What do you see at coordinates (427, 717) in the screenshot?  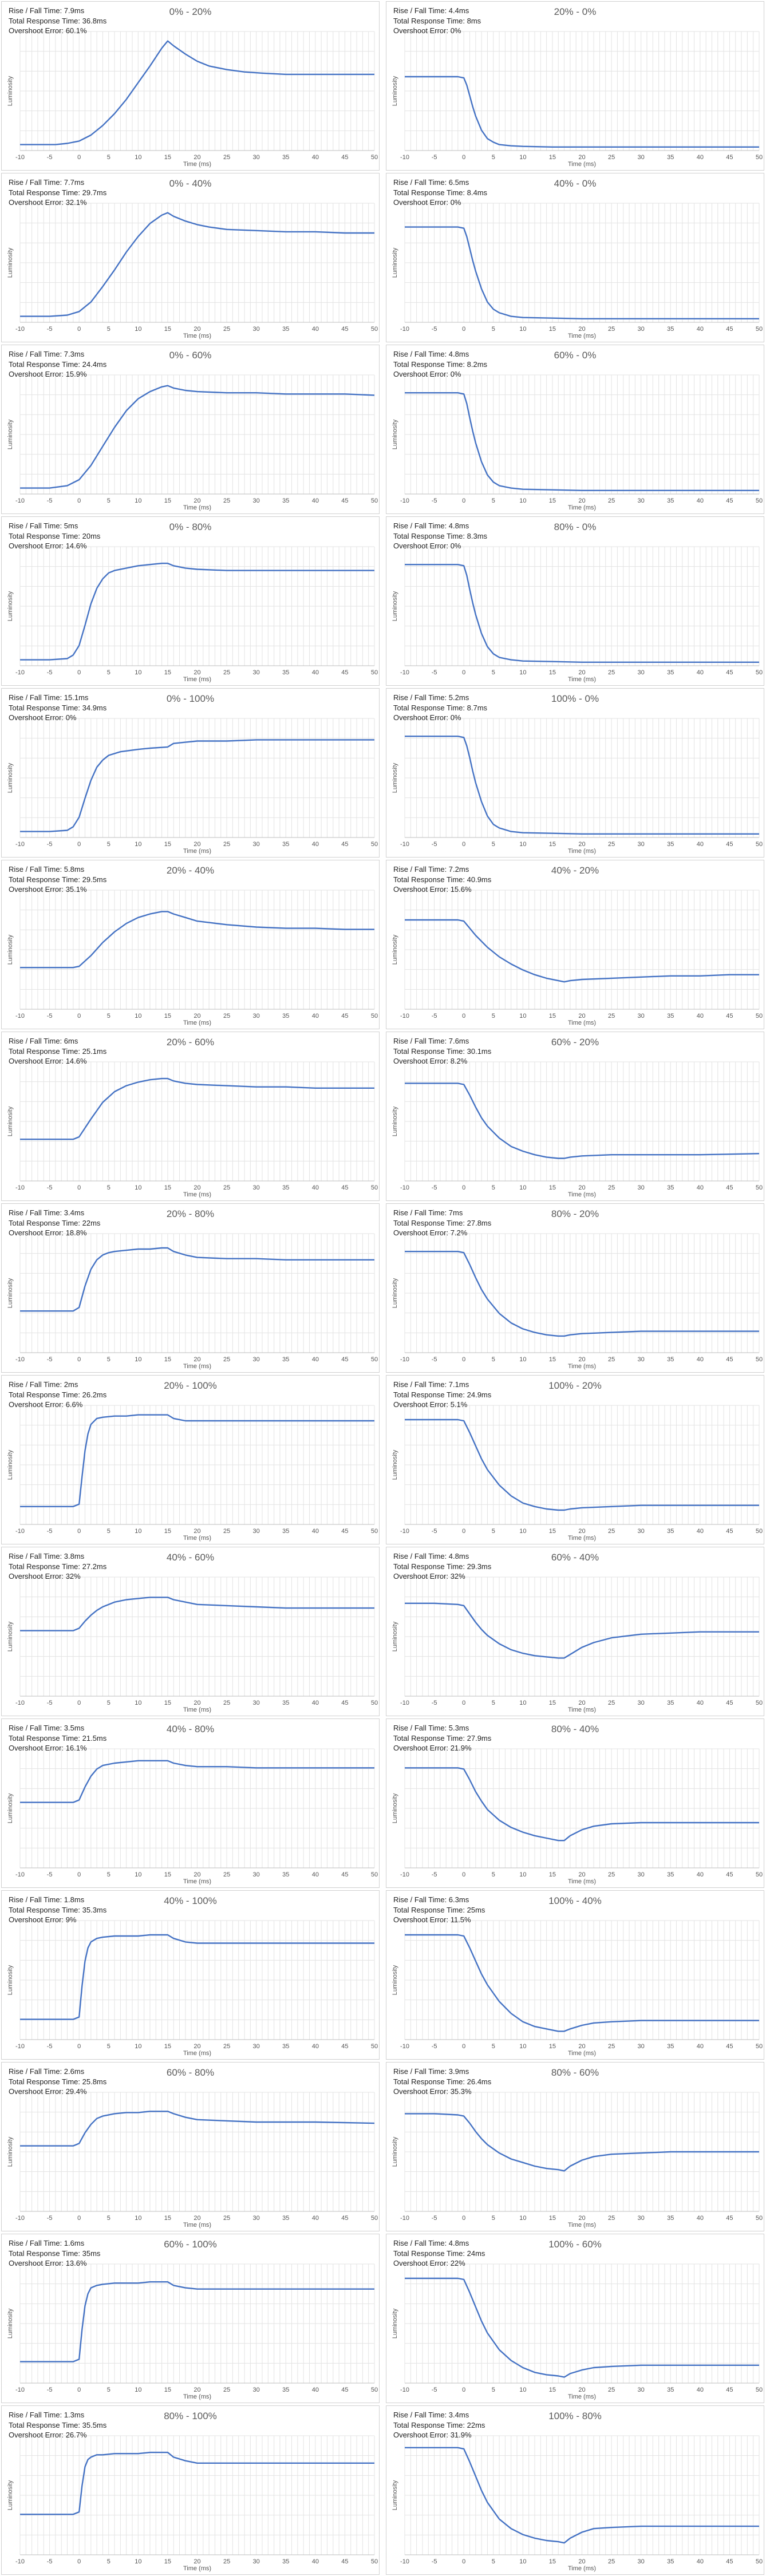 I see `overshoot-error: Overshoot Error: 0%` at bounding box center [427, 717].